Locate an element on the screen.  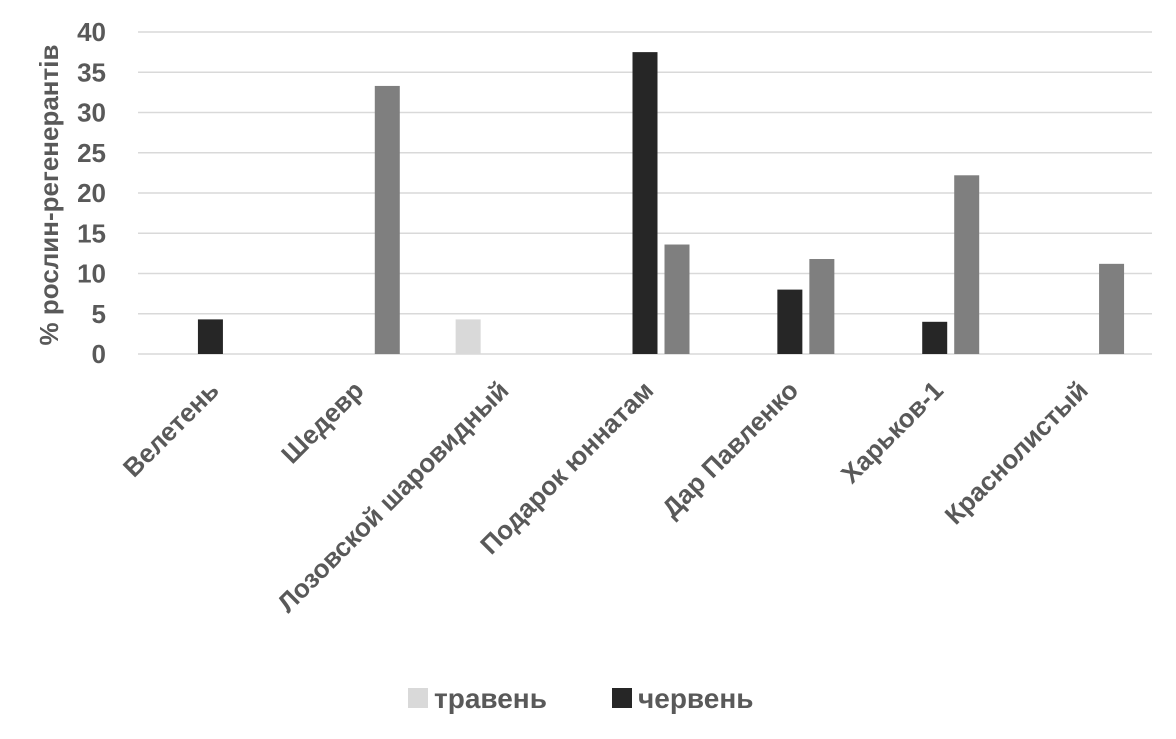
y-axis-label: % рослин-регенерантів is located at coordinates (49, 195).